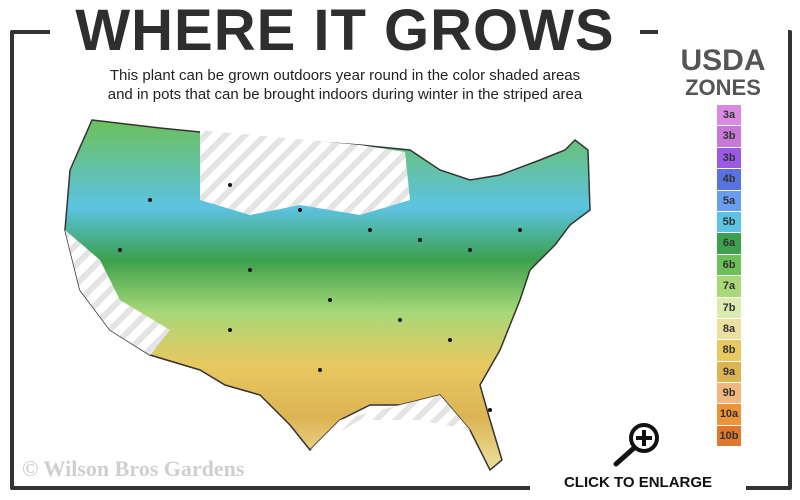 This screenshot has height=500, width=800. What do you see at coordinates (723, 87) in the screenshot?
I see `legend-title-zones: ZONES` at bounding box center [723, 87].